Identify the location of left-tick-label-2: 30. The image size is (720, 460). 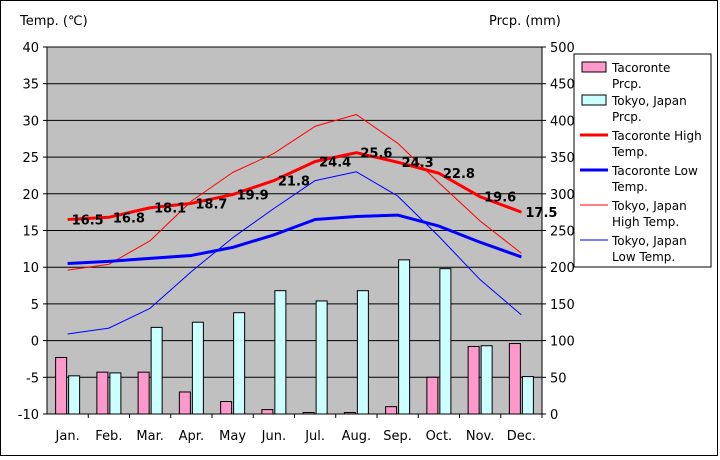
(30, 121).